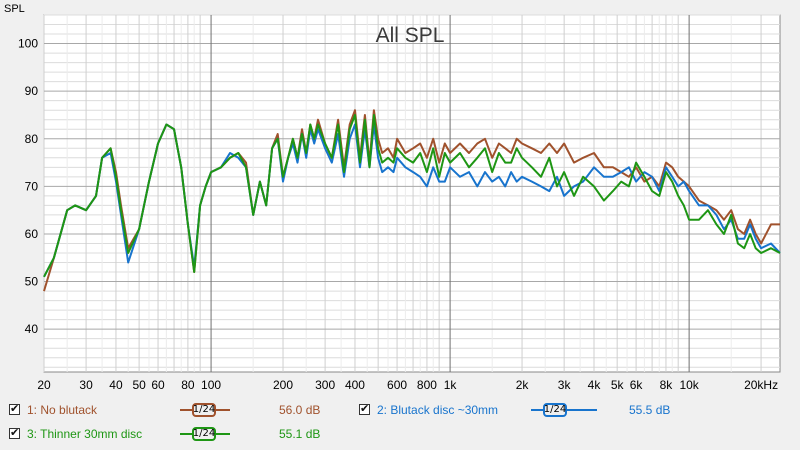  I want to click on x-tick-label: 20, so click(44, 385).